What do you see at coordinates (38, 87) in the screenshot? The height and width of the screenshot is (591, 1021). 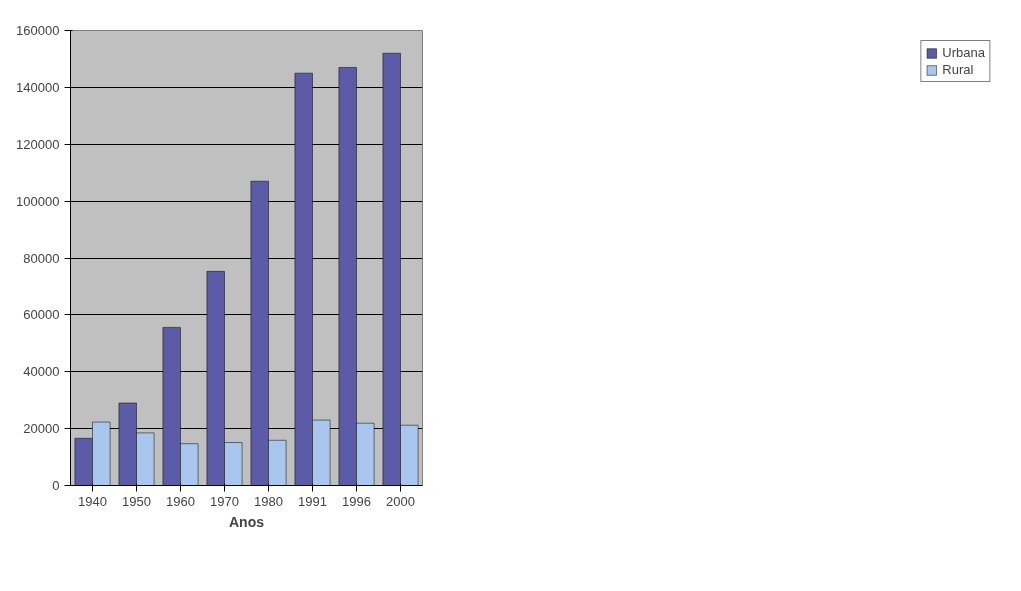 I see `y-tick-label: 140000` at bounding box center [38, 87].